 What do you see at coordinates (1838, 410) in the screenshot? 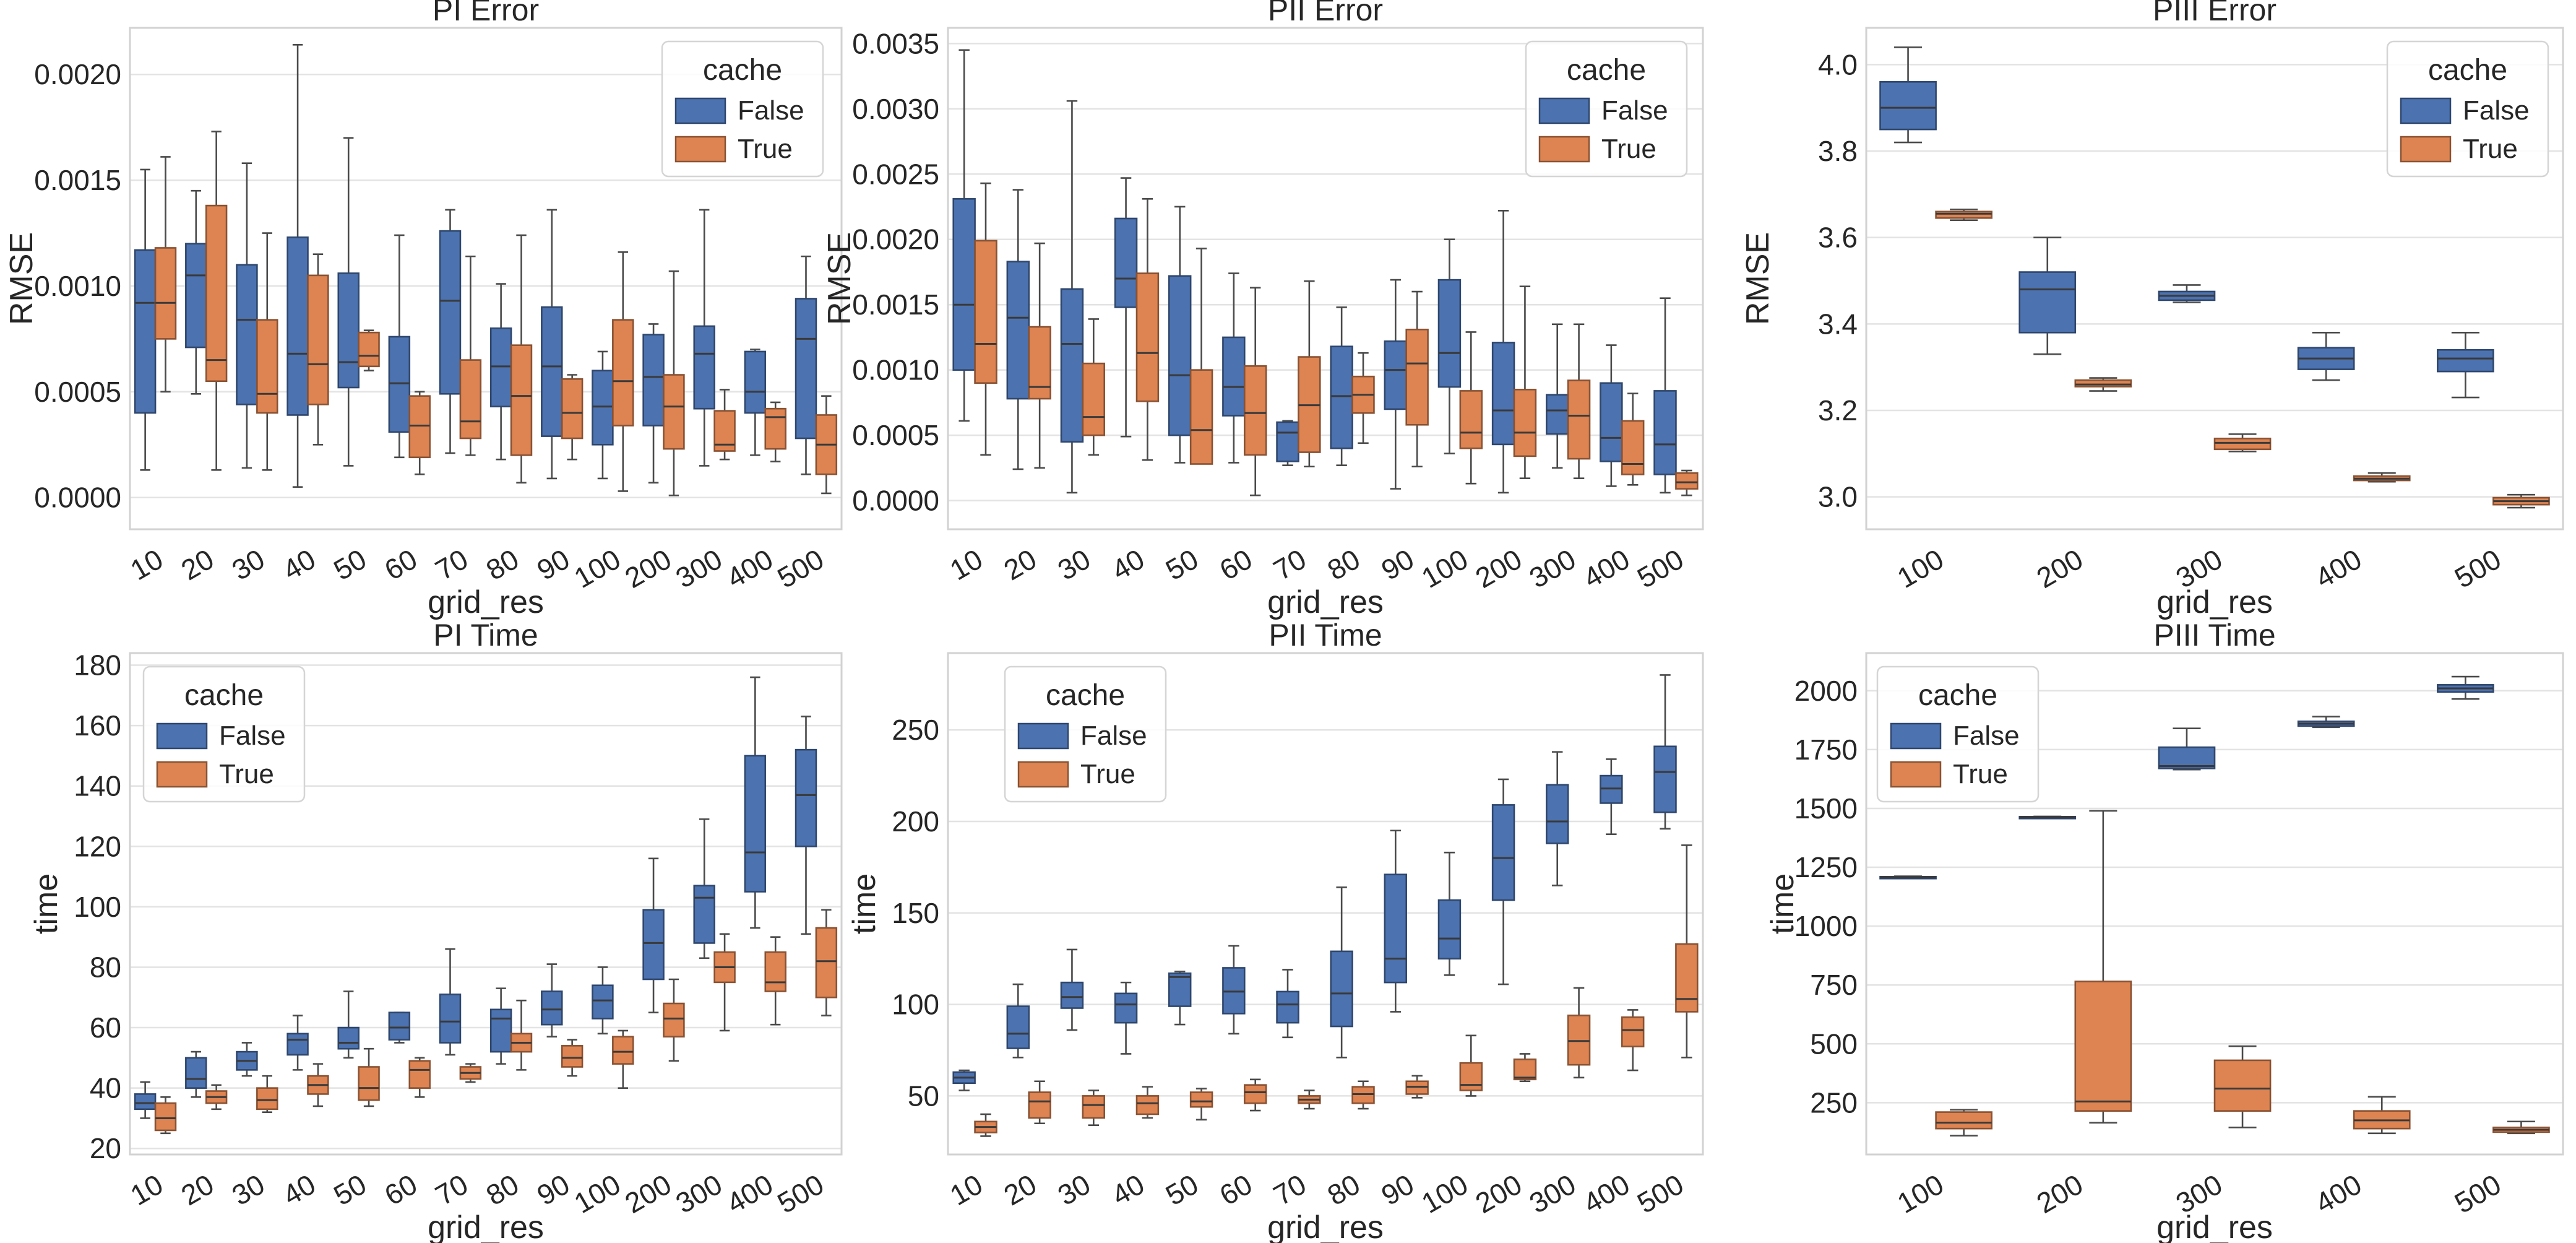
I see `y-tick-label: 3.2` at bounding box center [1838, 410].